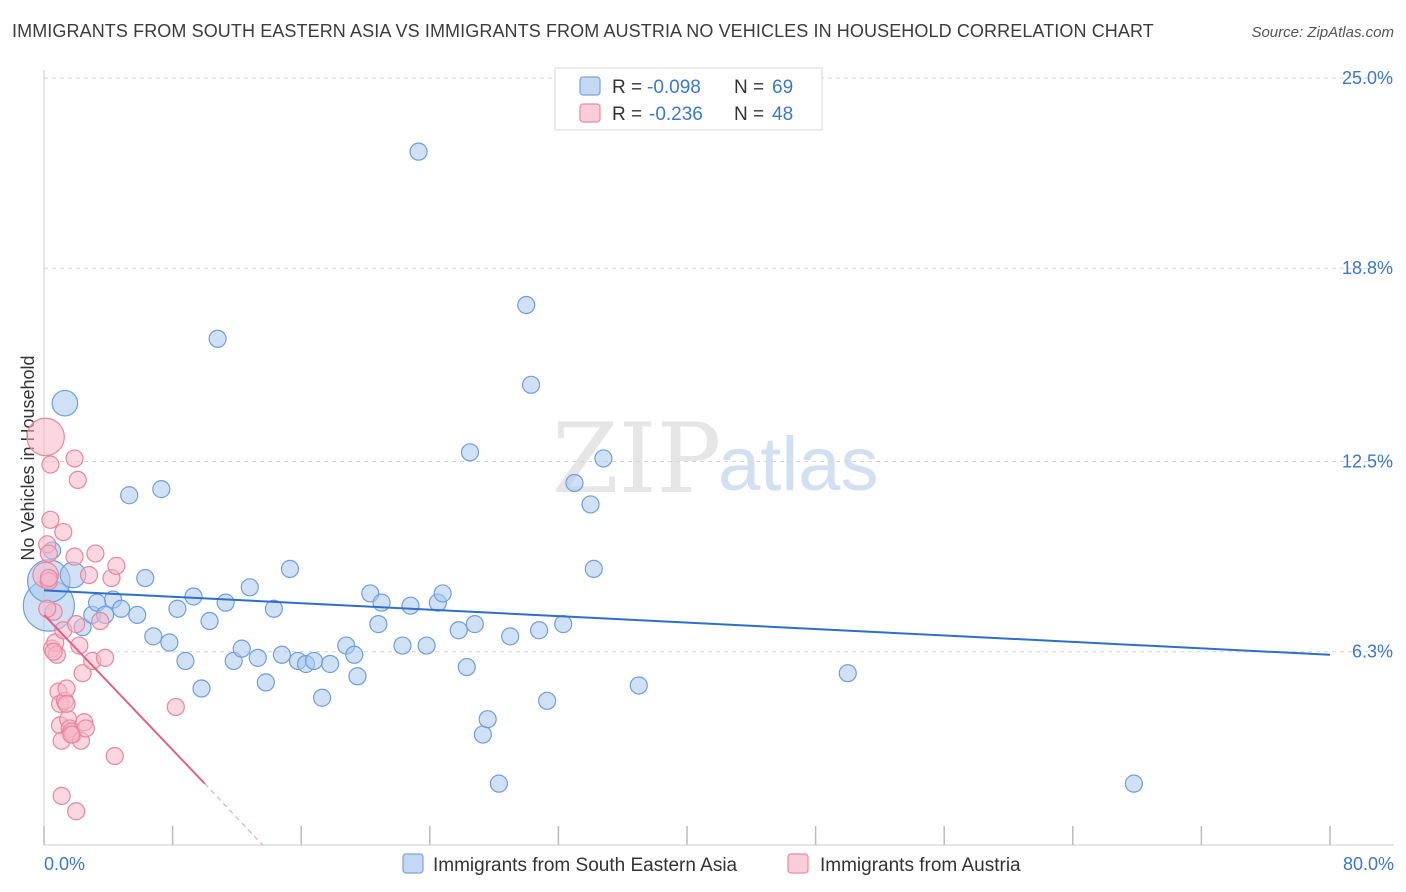 The image size is (1406, 892). What do you see at coordinates (798, 863) in the screenshot?
I see `bottom-legend-swatch-pink` at bounding box center [798, 863].